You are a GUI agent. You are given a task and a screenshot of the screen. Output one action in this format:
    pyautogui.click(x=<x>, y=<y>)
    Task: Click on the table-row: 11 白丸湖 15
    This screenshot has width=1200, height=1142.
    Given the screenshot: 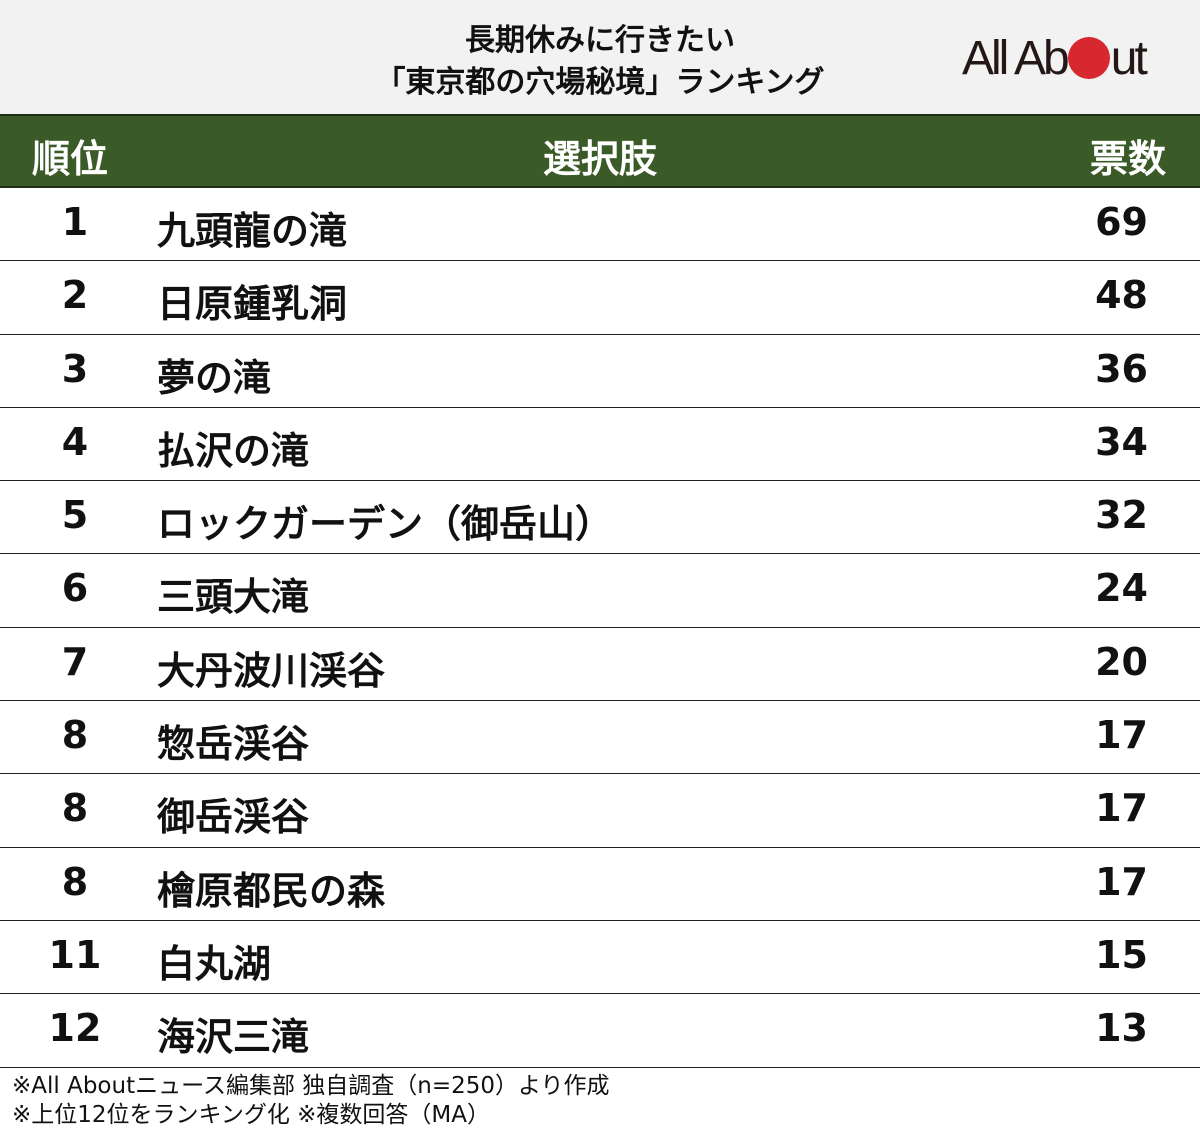 What is the action you would take?
    pyautogui.click(x=600, y=958)
    